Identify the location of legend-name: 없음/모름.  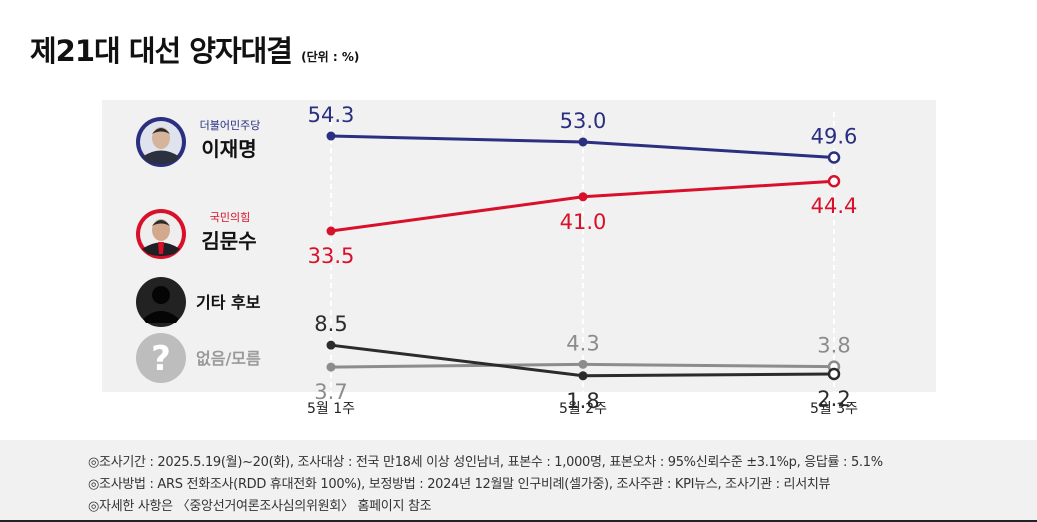
(228, 358).